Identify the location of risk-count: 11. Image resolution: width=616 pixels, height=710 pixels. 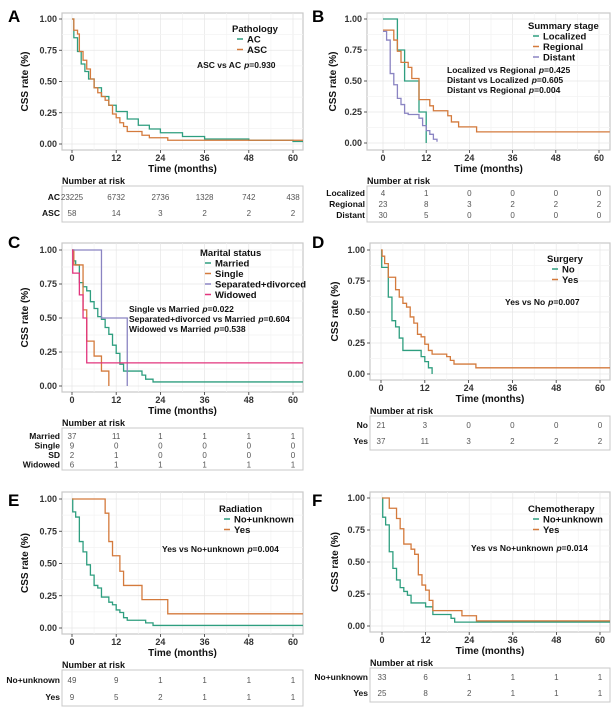
(116, 436).